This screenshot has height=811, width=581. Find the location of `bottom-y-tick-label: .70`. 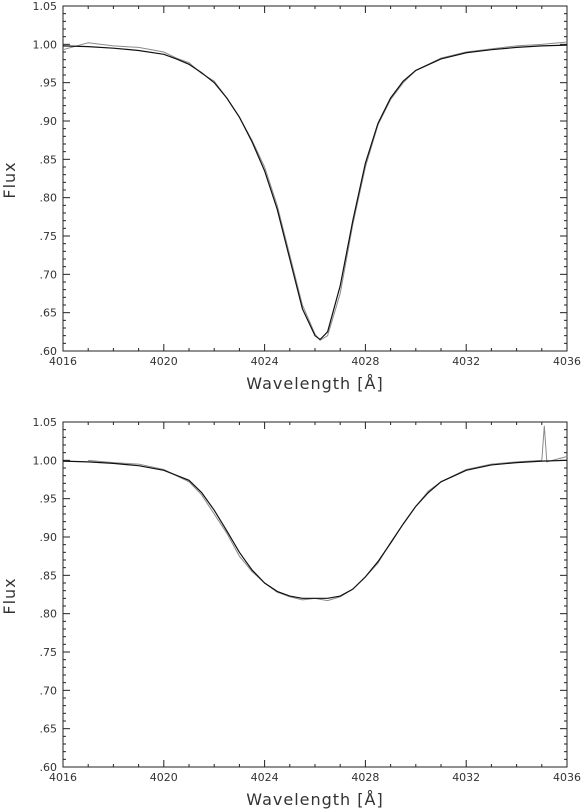

bottom-y-tick-label: .70 is located at coordinates (49, 690).